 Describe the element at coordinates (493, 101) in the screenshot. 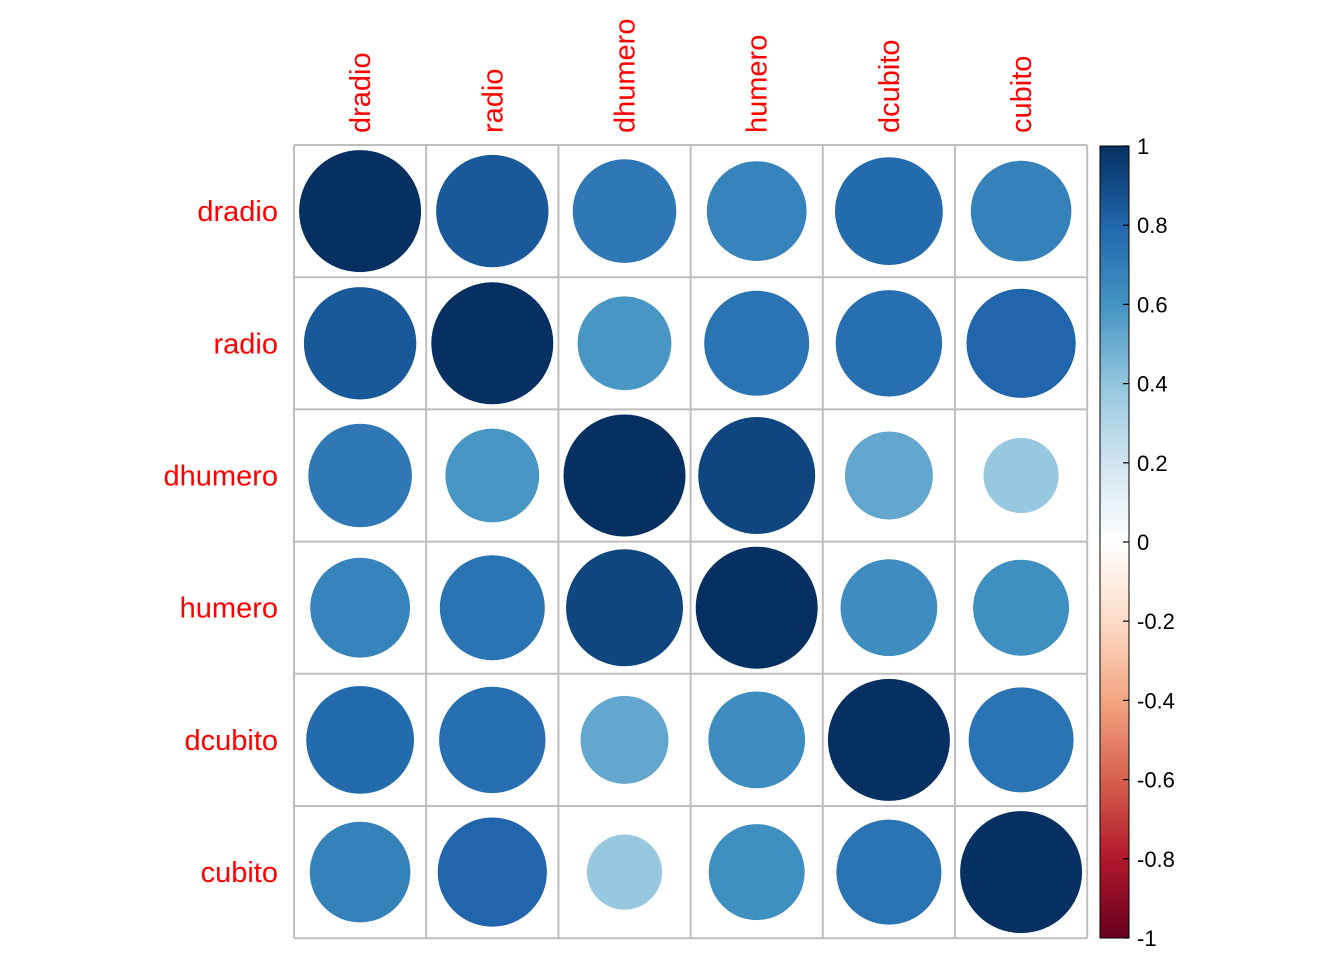

I see `column-label-radio: radio` at that location.